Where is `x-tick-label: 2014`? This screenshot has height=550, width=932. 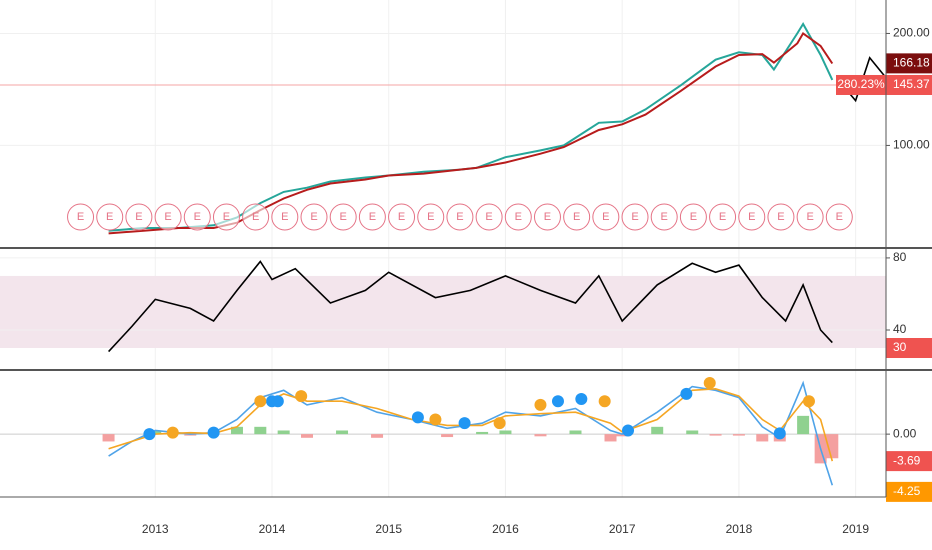
x-tick-label: 2014 is located at coordinates (272, 529).